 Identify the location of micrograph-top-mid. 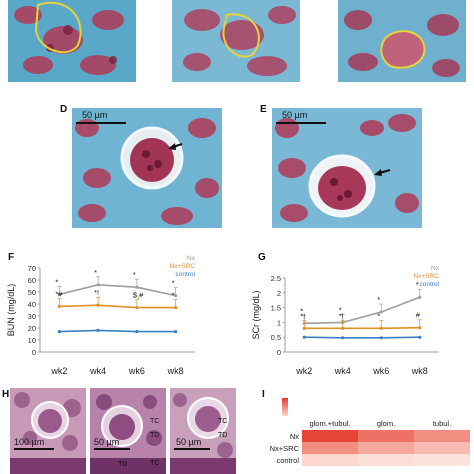
(236, 41).